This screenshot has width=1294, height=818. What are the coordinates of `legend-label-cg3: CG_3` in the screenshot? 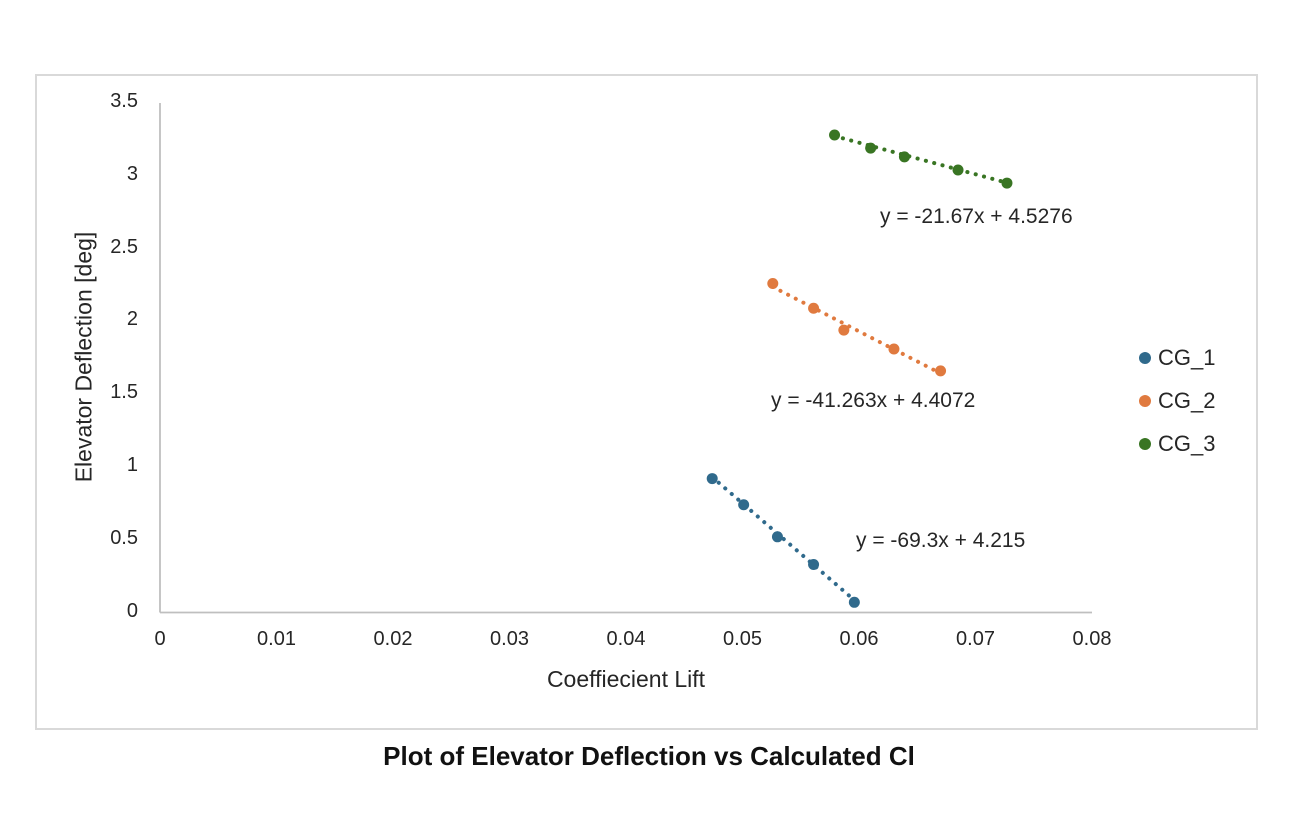 It's located at (1187, 443).